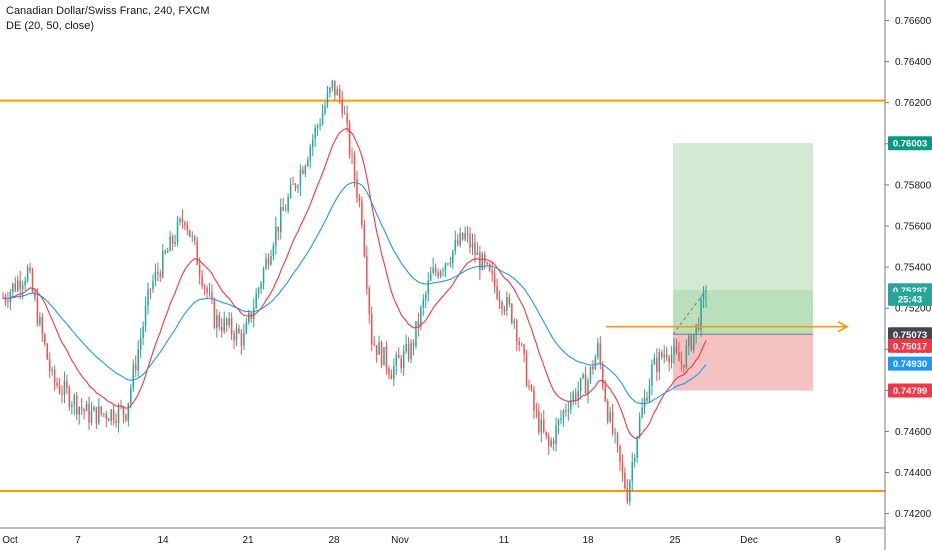 The height and width of the screenshot is (550, 932). I want to click on target-price-label: 0.76003, so click(910, 144).